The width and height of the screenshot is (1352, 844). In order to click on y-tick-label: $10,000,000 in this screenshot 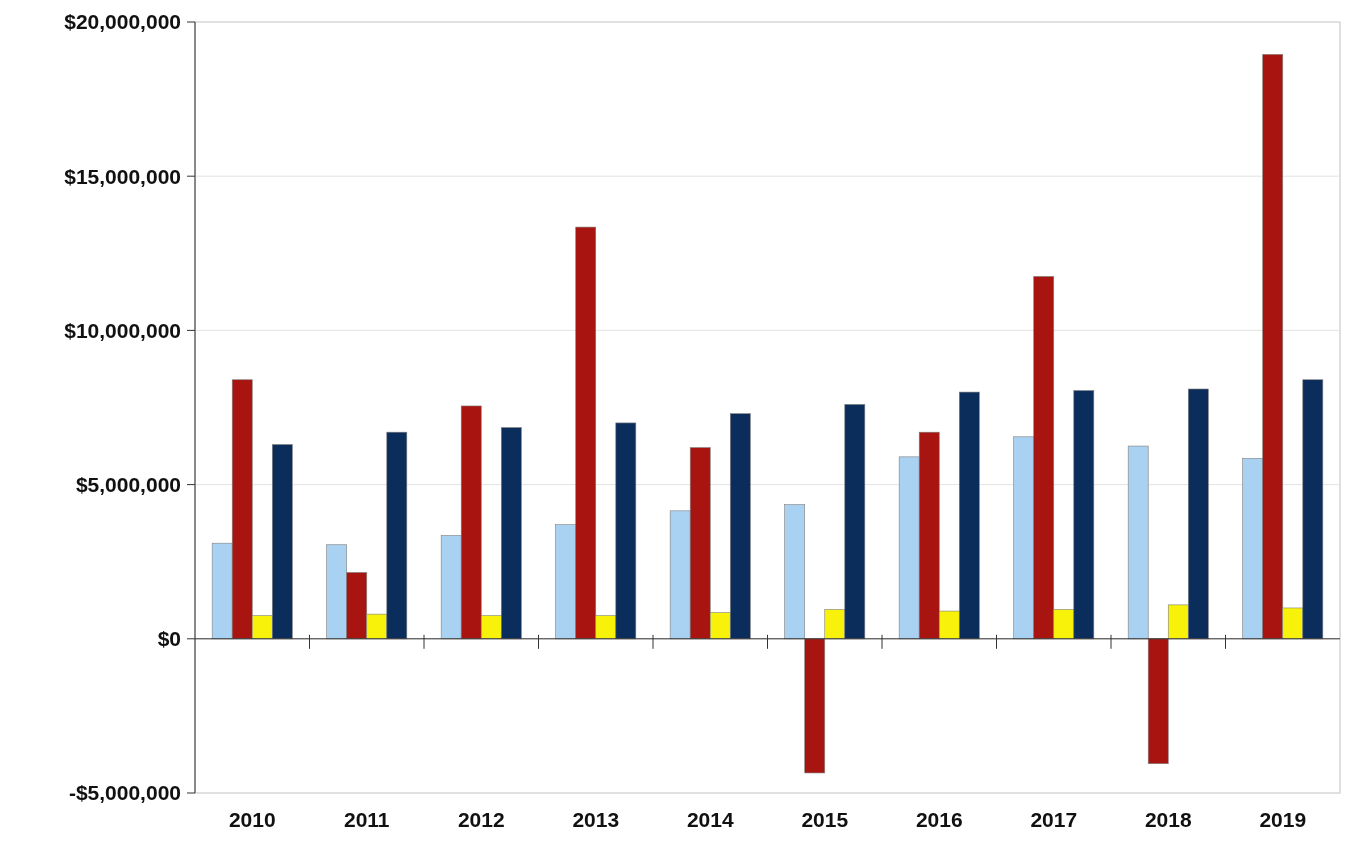, I will do `click(122, 330)`.